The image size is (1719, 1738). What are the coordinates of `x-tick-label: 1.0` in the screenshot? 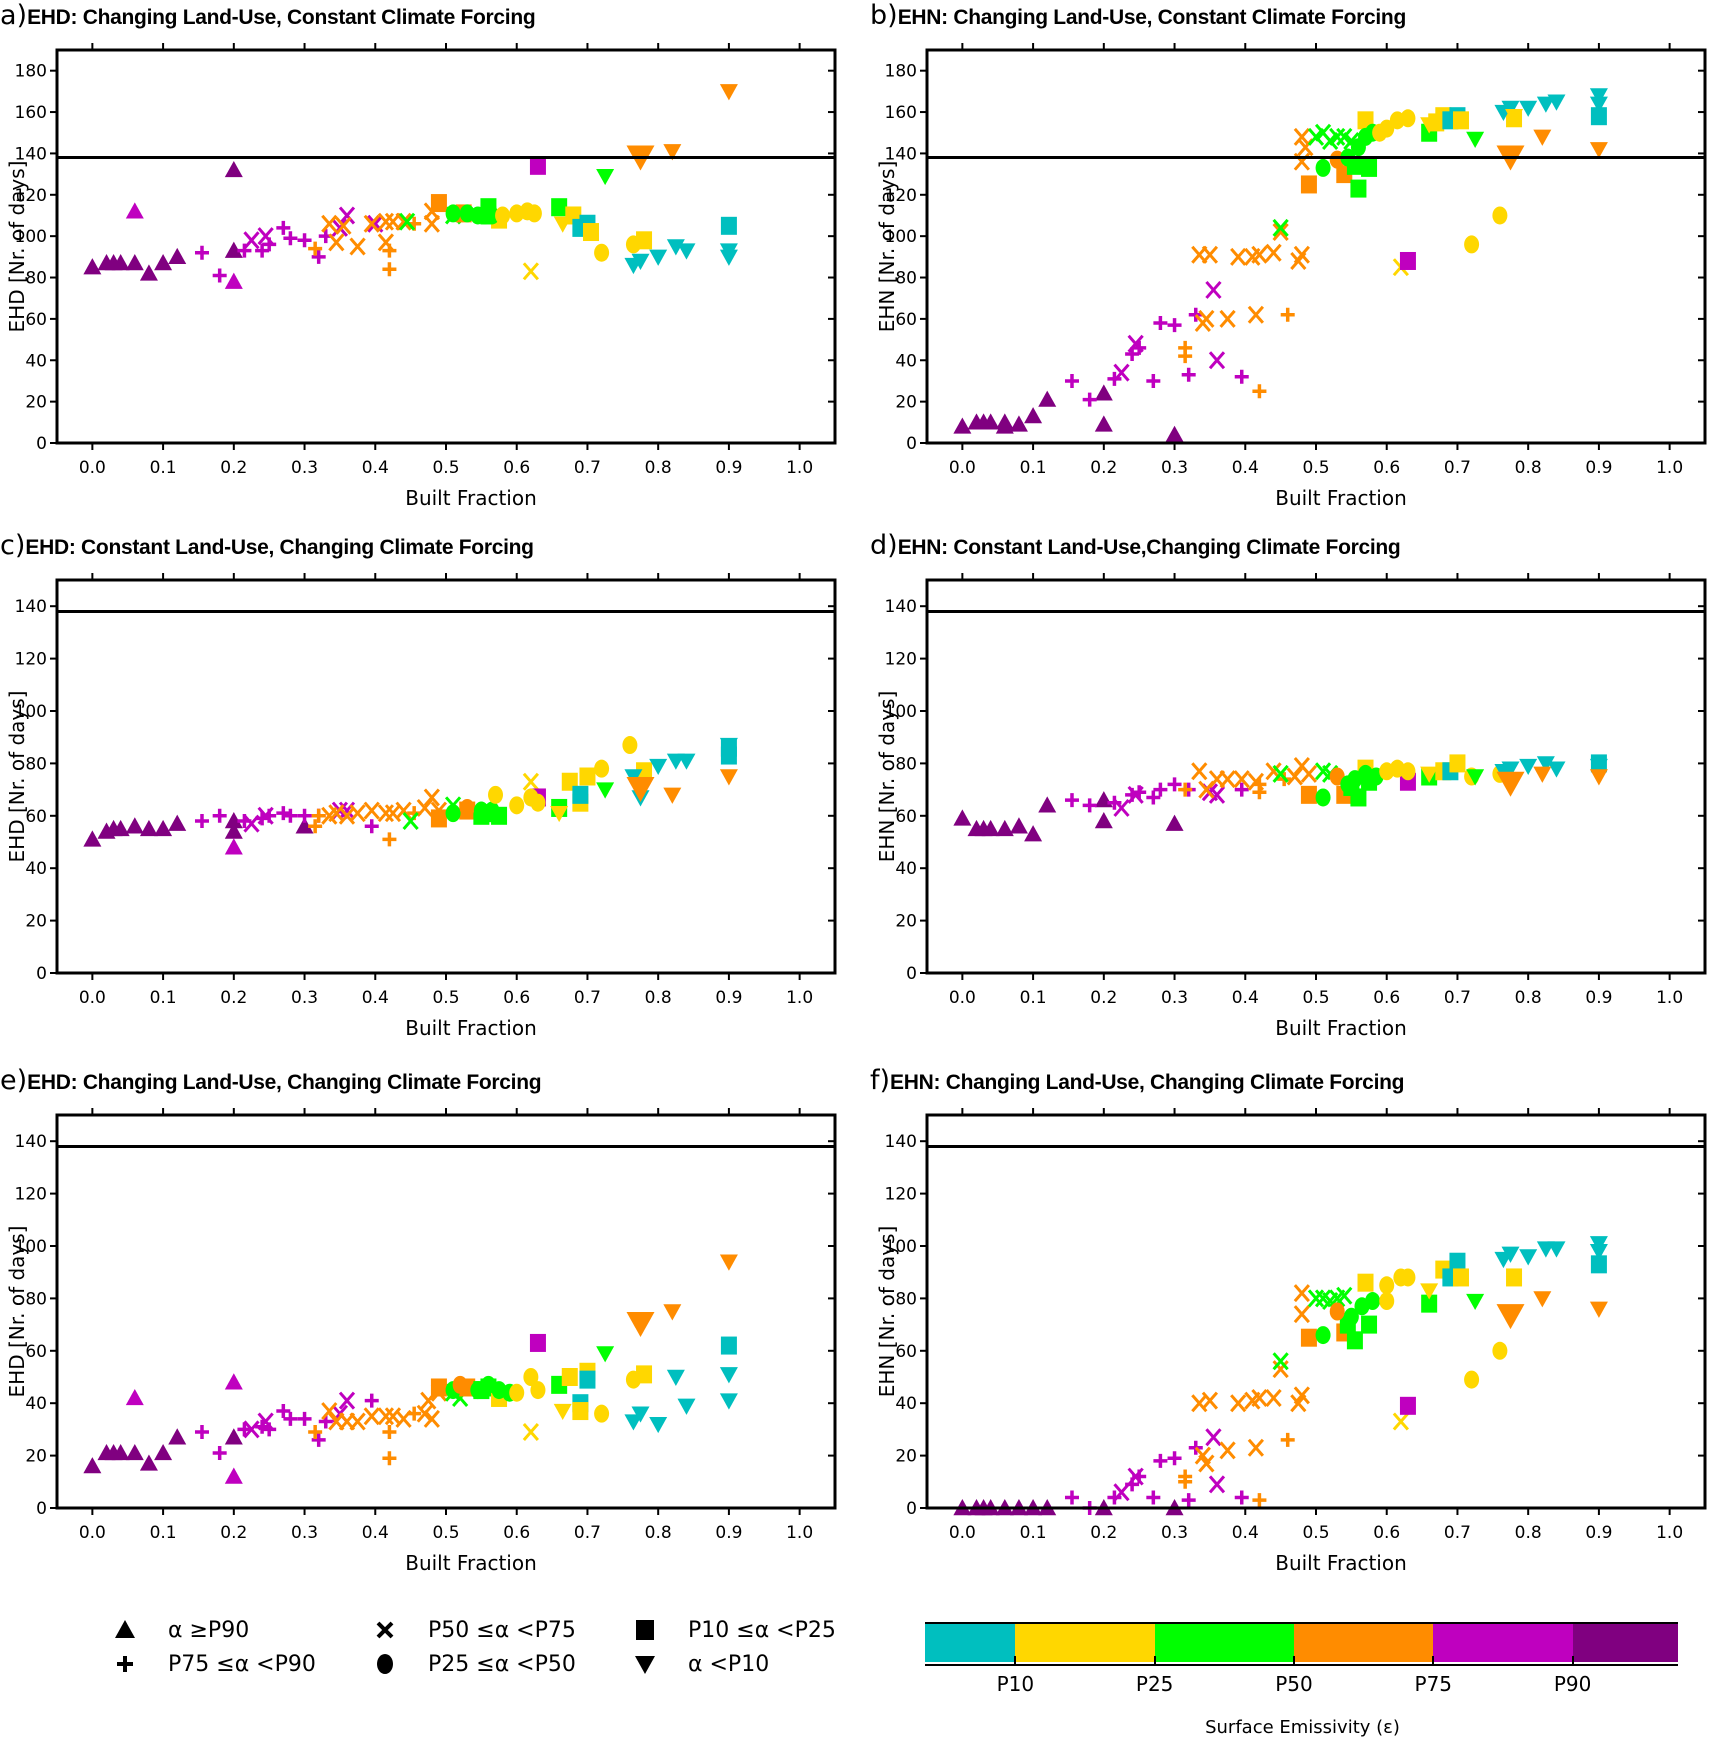 It's located at (799, 1533).